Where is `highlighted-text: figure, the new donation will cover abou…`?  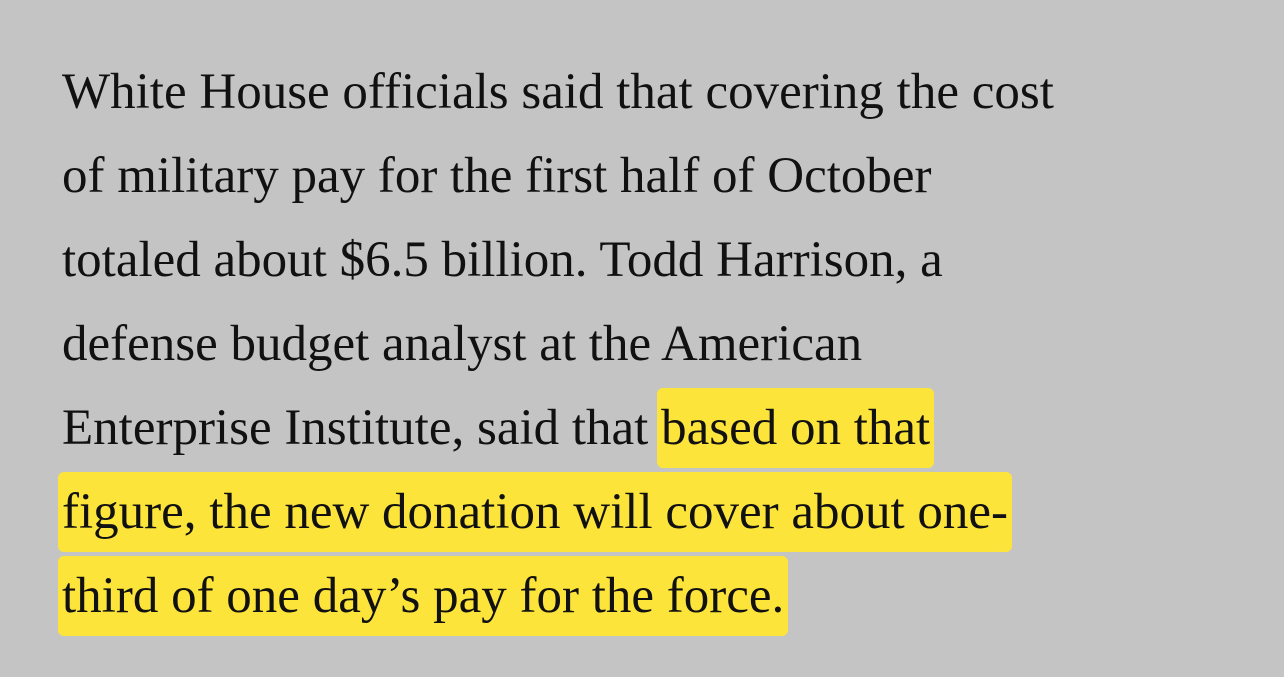
highlighted-text: figure, the new donation will cover abou… is located at coordinates (535, 512).